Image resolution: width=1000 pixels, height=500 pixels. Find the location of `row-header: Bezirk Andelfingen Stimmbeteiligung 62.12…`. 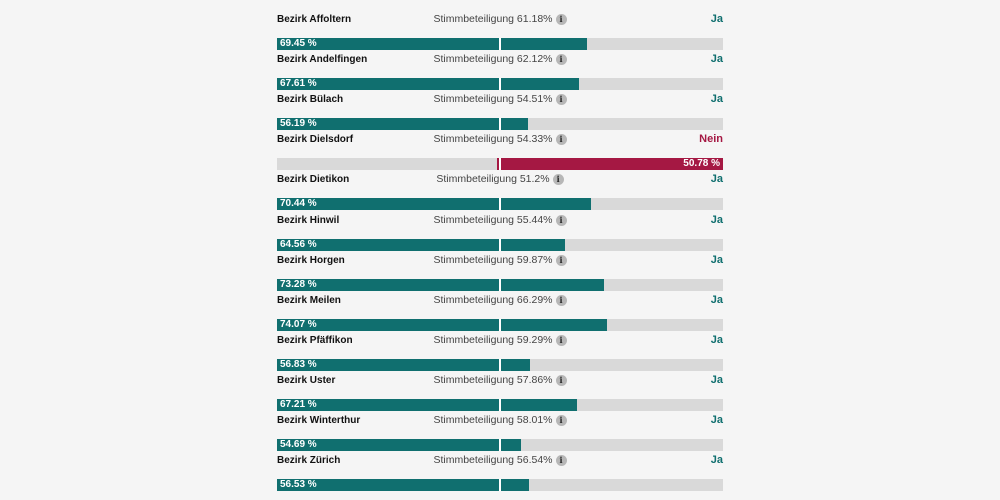

row-header: Bezirk Andelfingen Stimmbeteiligung 62.12… is located at coordinates (500, 59).